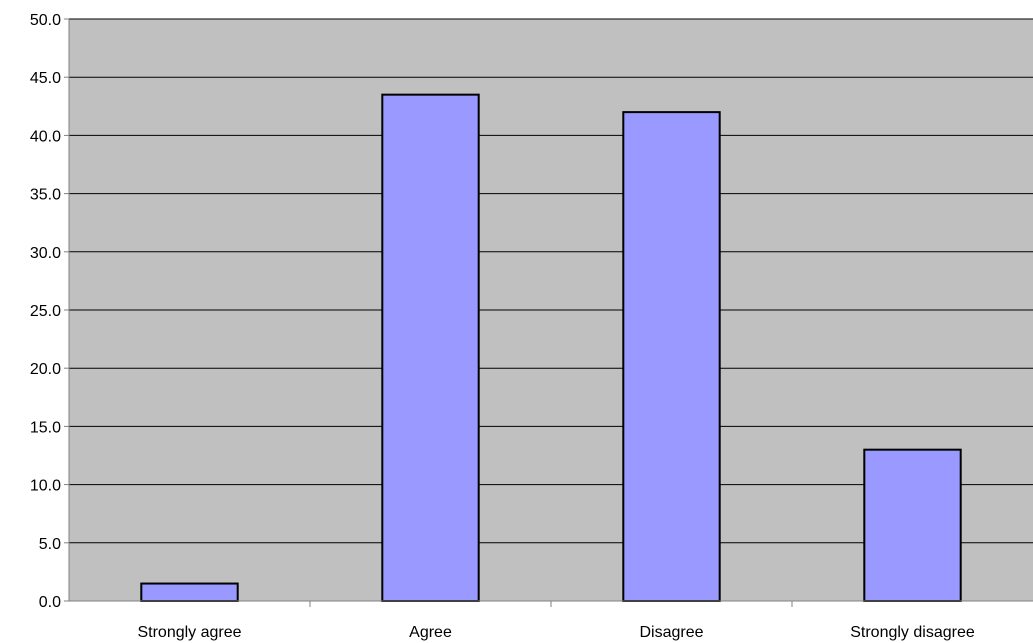 The width and height of the screenshot is (1033, 643). What do you see at coordinates (45, 78) in the screenshot?
I see `y-tick-label: 45.0` at bounding box center [45, 78].